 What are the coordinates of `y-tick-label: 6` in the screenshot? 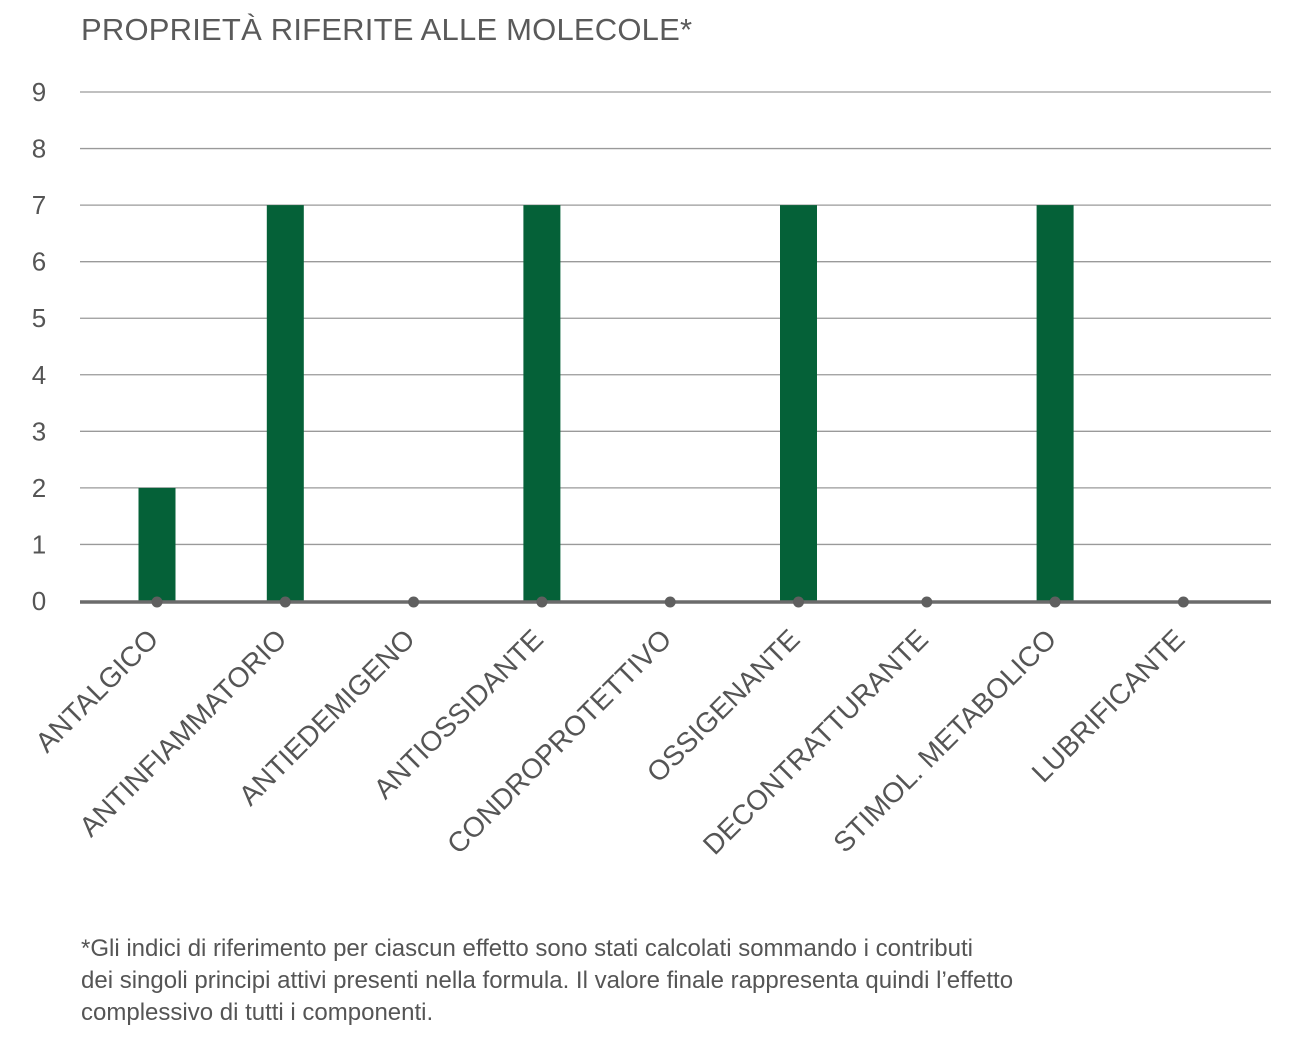 It's located at (39, 262).